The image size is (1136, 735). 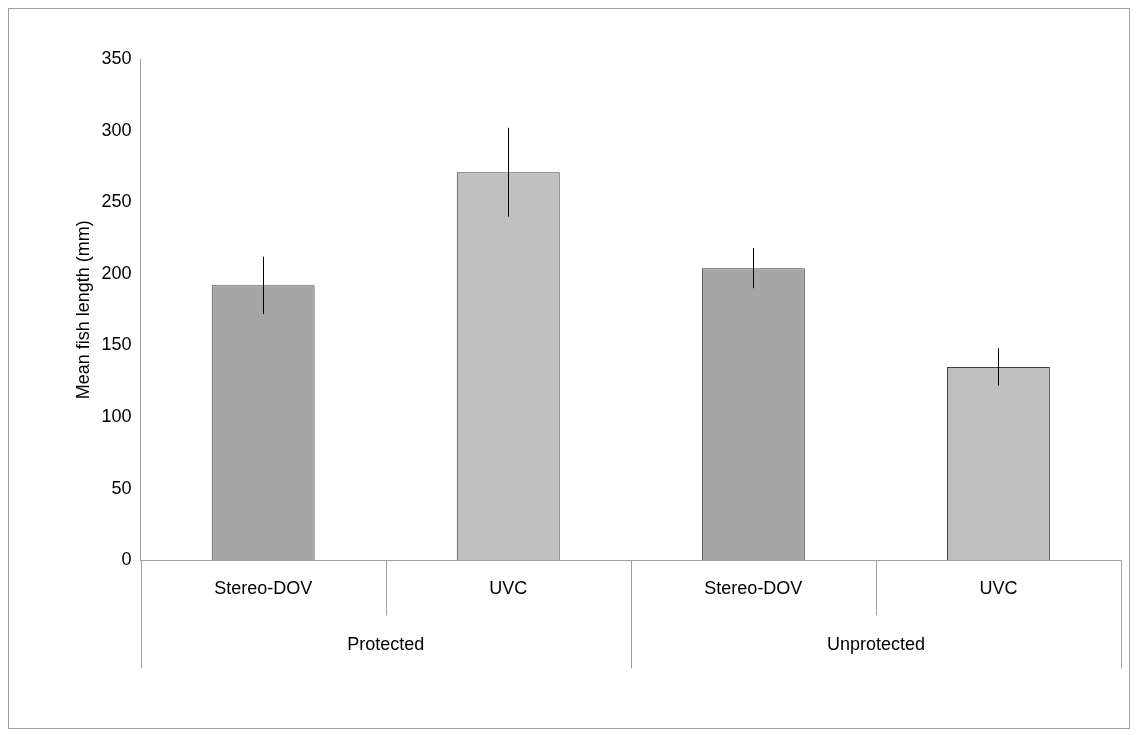 What do you see at coordinates (386, 644) in the screenshot?
I see `text: Protected` at bounding box center [386, 644].